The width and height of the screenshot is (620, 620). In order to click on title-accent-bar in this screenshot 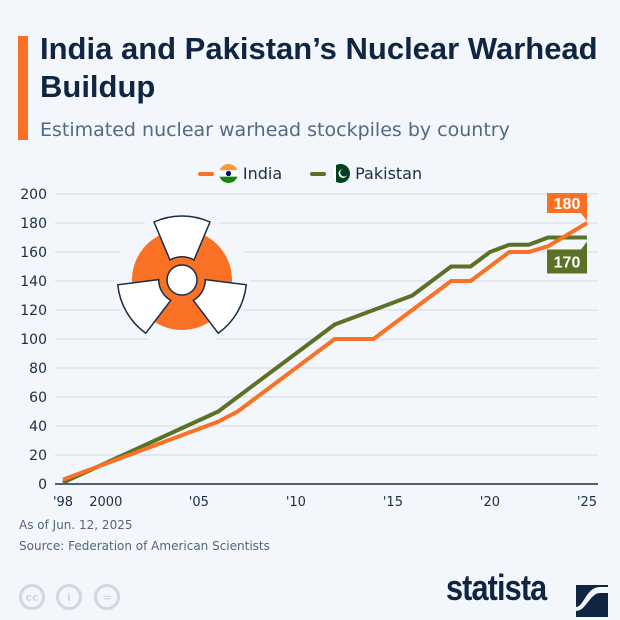, I will do `click(23, 88)`.